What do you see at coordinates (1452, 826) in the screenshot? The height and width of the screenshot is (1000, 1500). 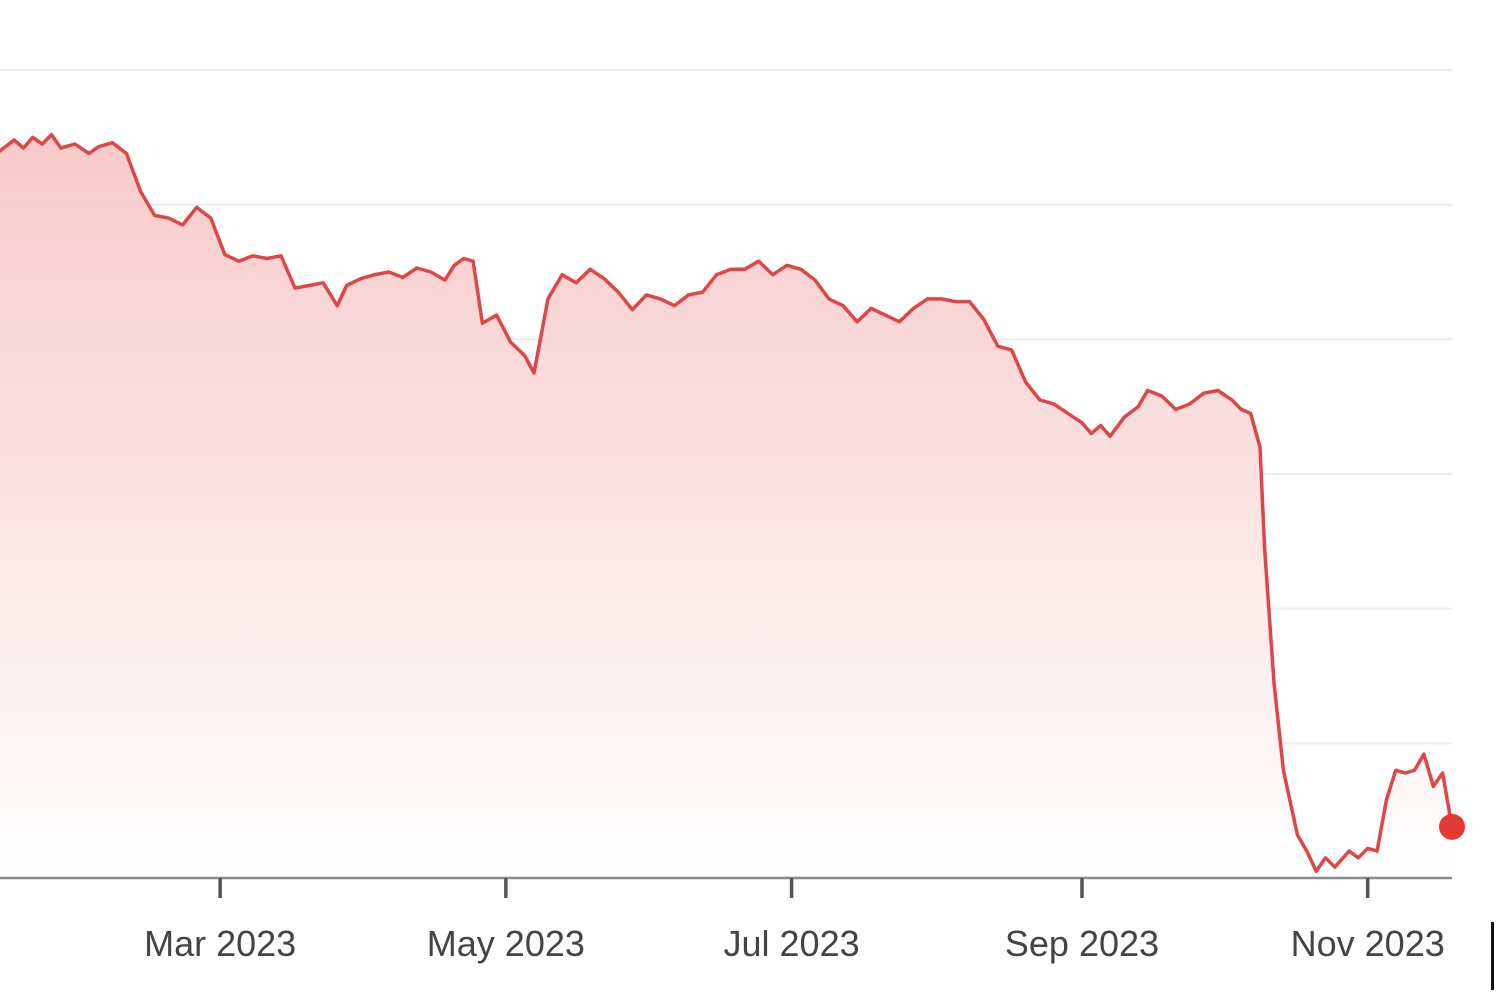 I see `last-point-marker` at bounding box center [1452, 826].